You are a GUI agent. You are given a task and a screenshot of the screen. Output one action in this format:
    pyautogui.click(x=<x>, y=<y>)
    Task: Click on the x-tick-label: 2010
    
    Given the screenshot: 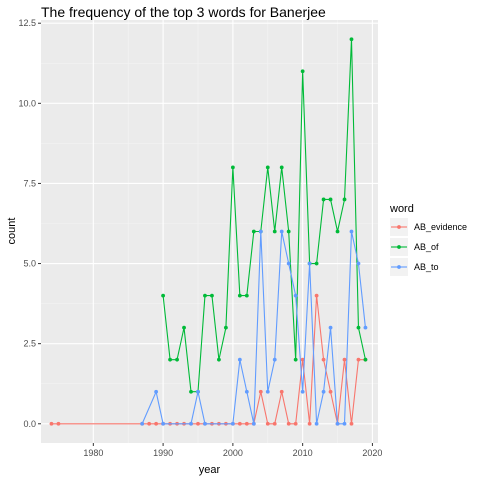 What is the action you would take?
    pyautogui.click(x=303, y=453)
    